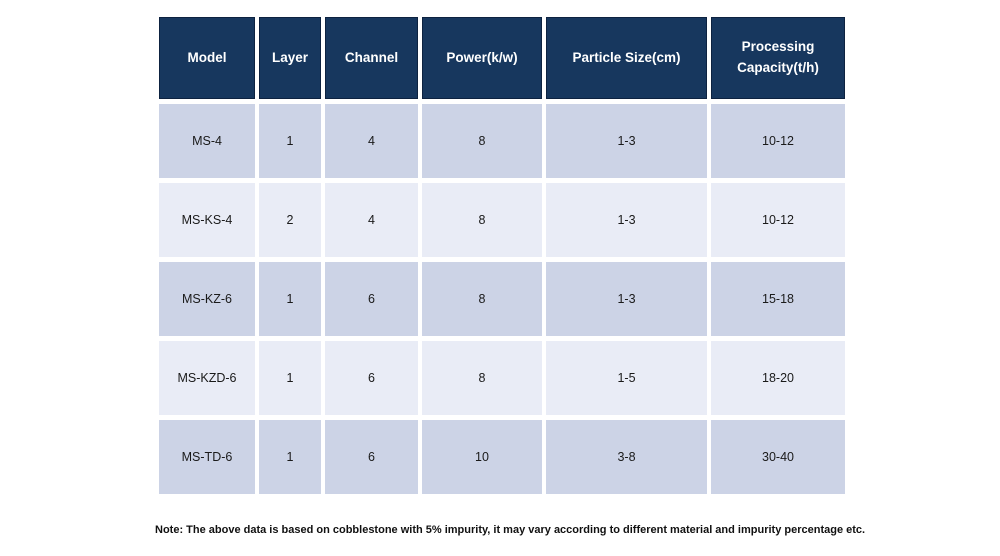  Describe the element at coordinates (482, 457) in the screenshot. I see `table-cell-power: 10` at that location.